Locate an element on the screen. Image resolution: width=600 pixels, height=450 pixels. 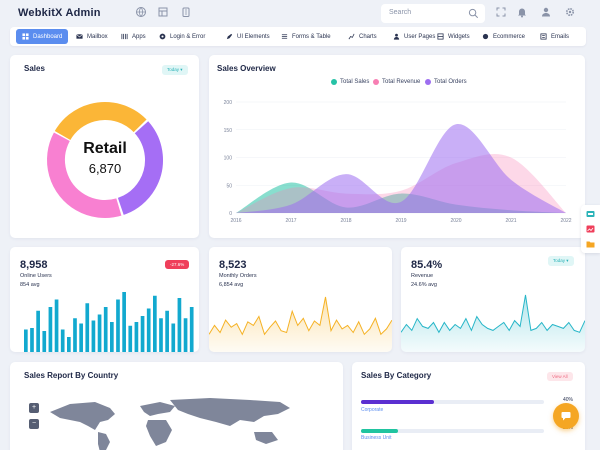
nav-widgets: Widgets is located at coordinates (453, 36).